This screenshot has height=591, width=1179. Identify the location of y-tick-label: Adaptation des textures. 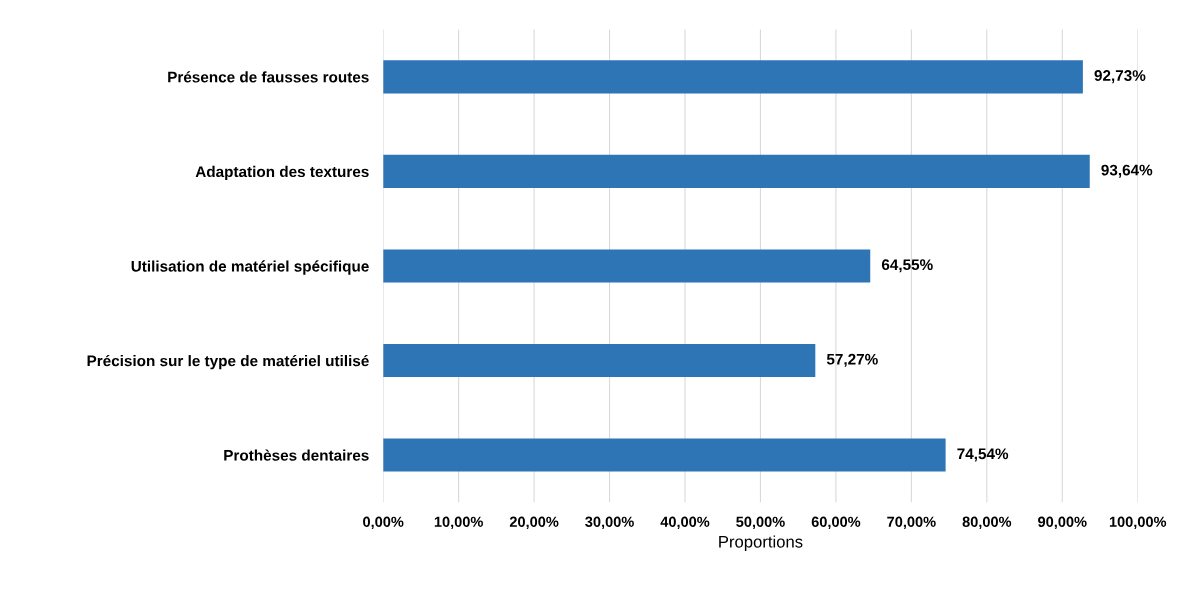
(282, 173).